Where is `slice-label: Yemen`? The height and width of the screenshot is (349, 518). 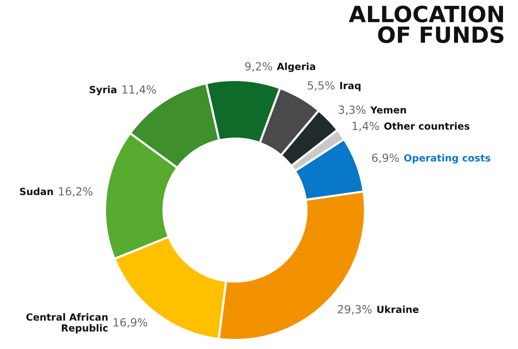 slice-label: Yemen is located at coordinates (388, 110).